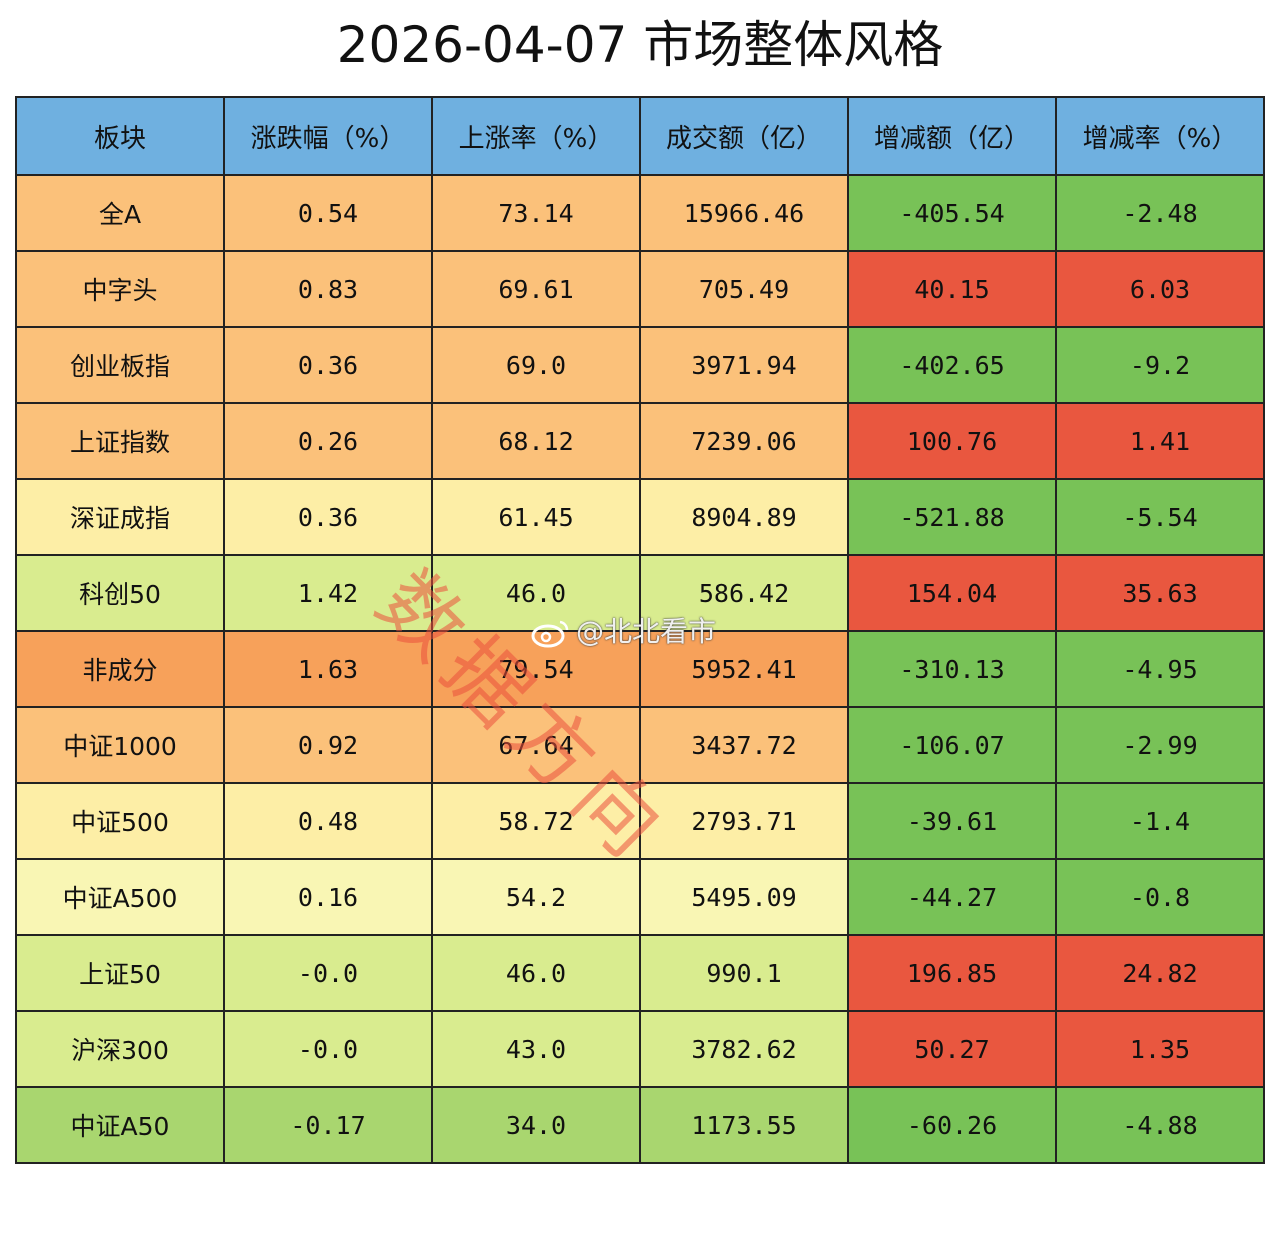  I want to click on cell-change-pct: 0.54, so click(328, 213).